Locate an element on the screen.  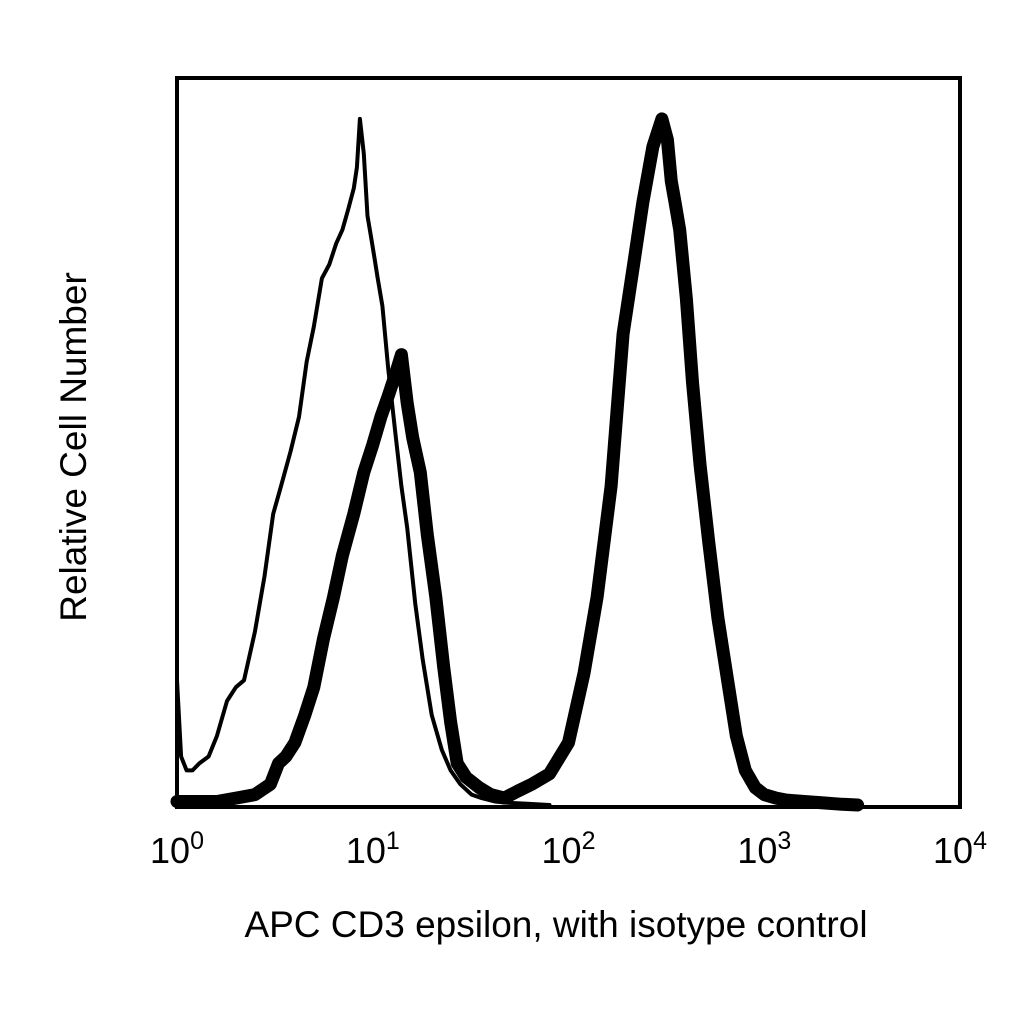
x-axis-label: APC CD3 epsilon, with isotype control is located at coordinates (555, 924).